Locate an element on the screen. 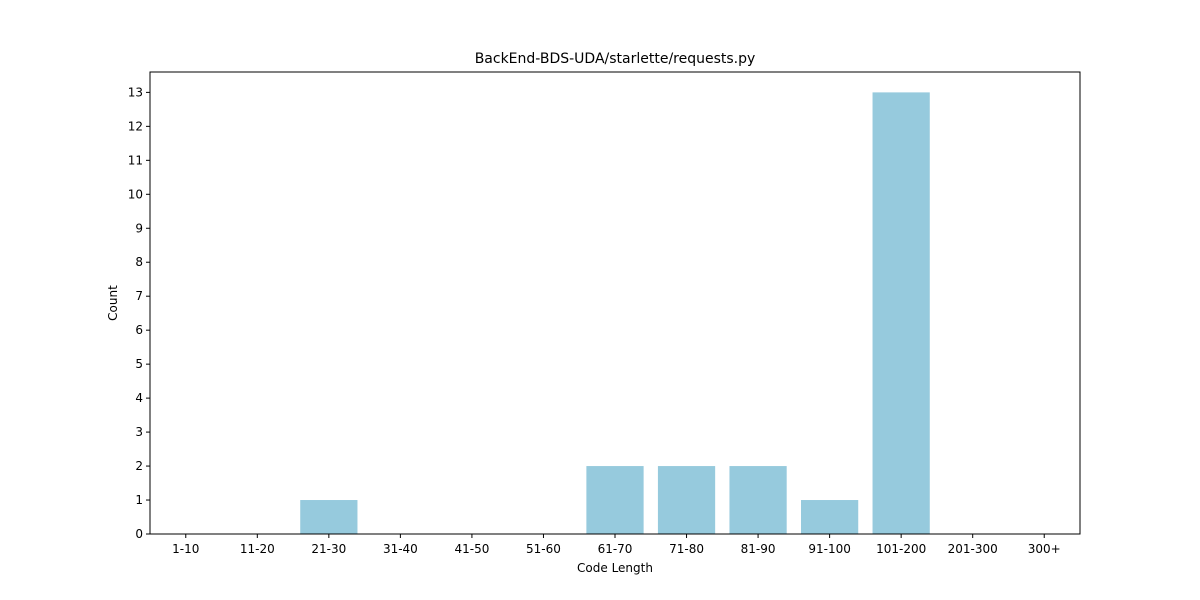 The height and width of the screenshot is (600, 1200). y-tick-label: 5 is located at coordinates (139, 364).